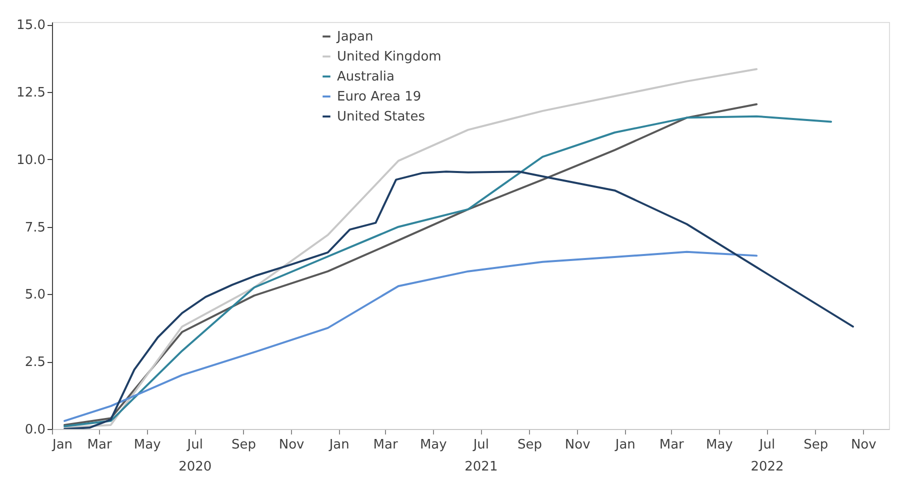 Image resolution: width=900 pixels, height=479 pixels. I want to click on legend-label: Euro Area 19, so click(379, 97).